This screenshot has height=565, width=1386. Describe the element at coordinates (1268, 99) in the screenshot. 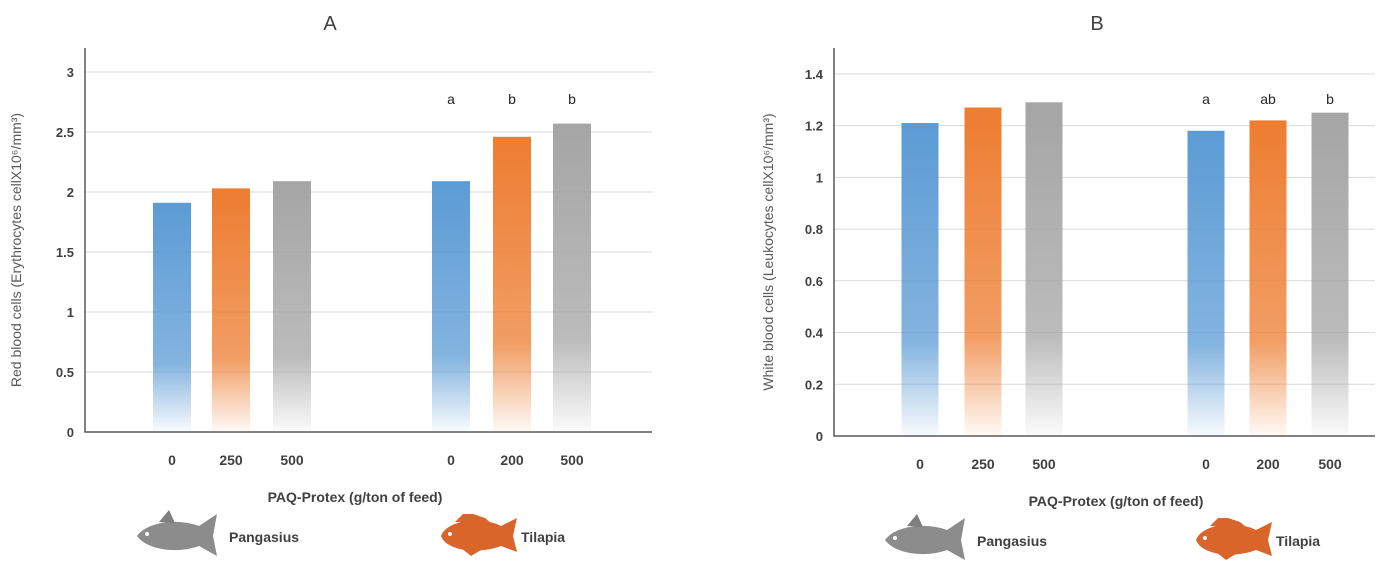

I see `significance-label: ab` at that location.